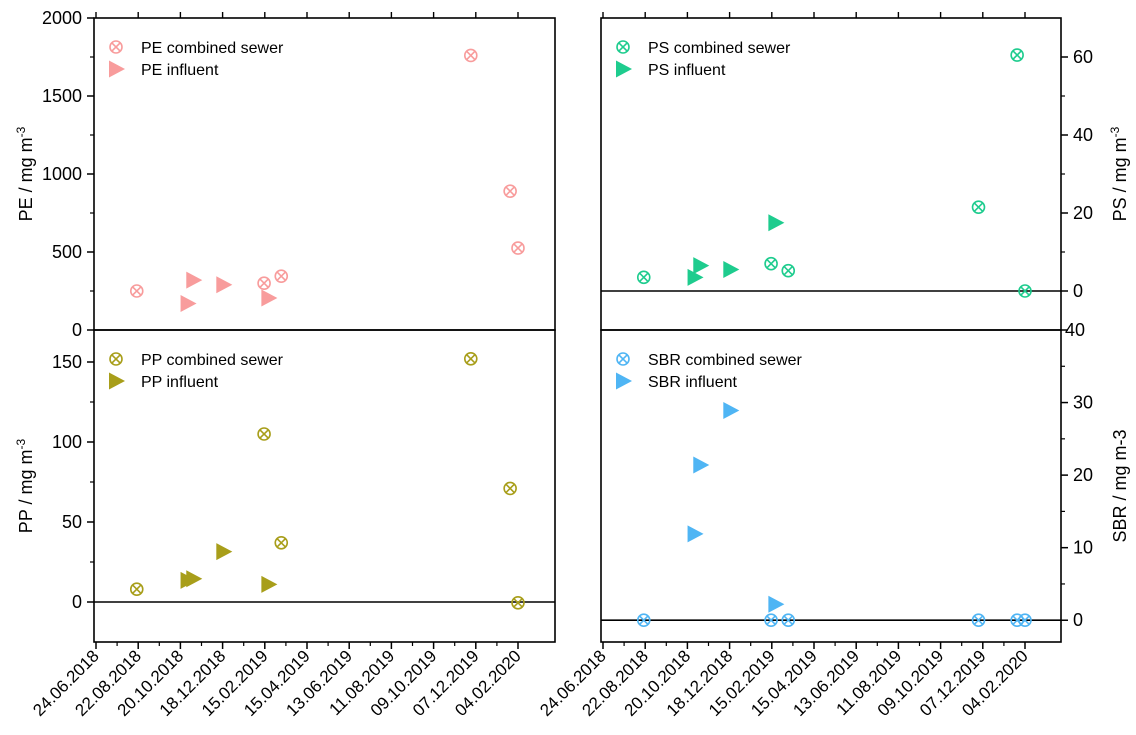 The width and height of the screenshot is (1136, 735). I want to click on pp-y-tick-label: 100, so click(67, 442).